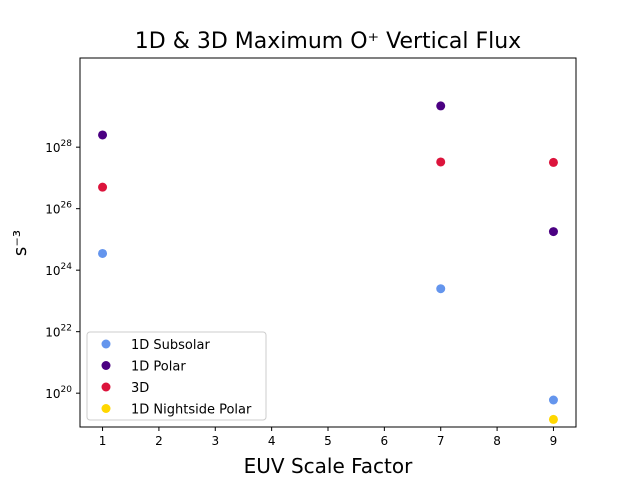  I want to click on legend: 1D Subsolar 1D Polar 3D 1D Nightside Polar, so click(176, 376).